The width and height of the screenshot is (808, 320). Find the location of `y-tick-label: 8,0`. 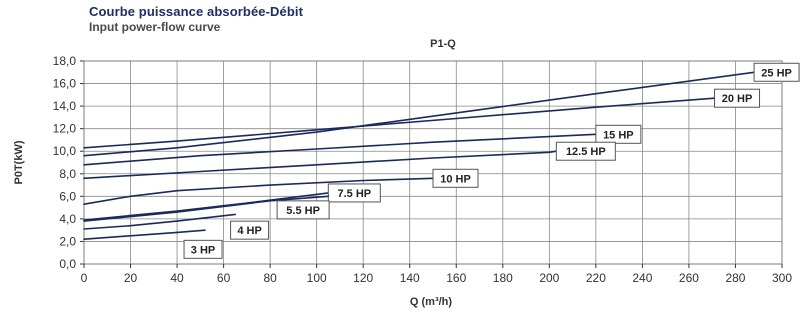

y-tick-label: 8,0 is located at coordinates (67, 174).